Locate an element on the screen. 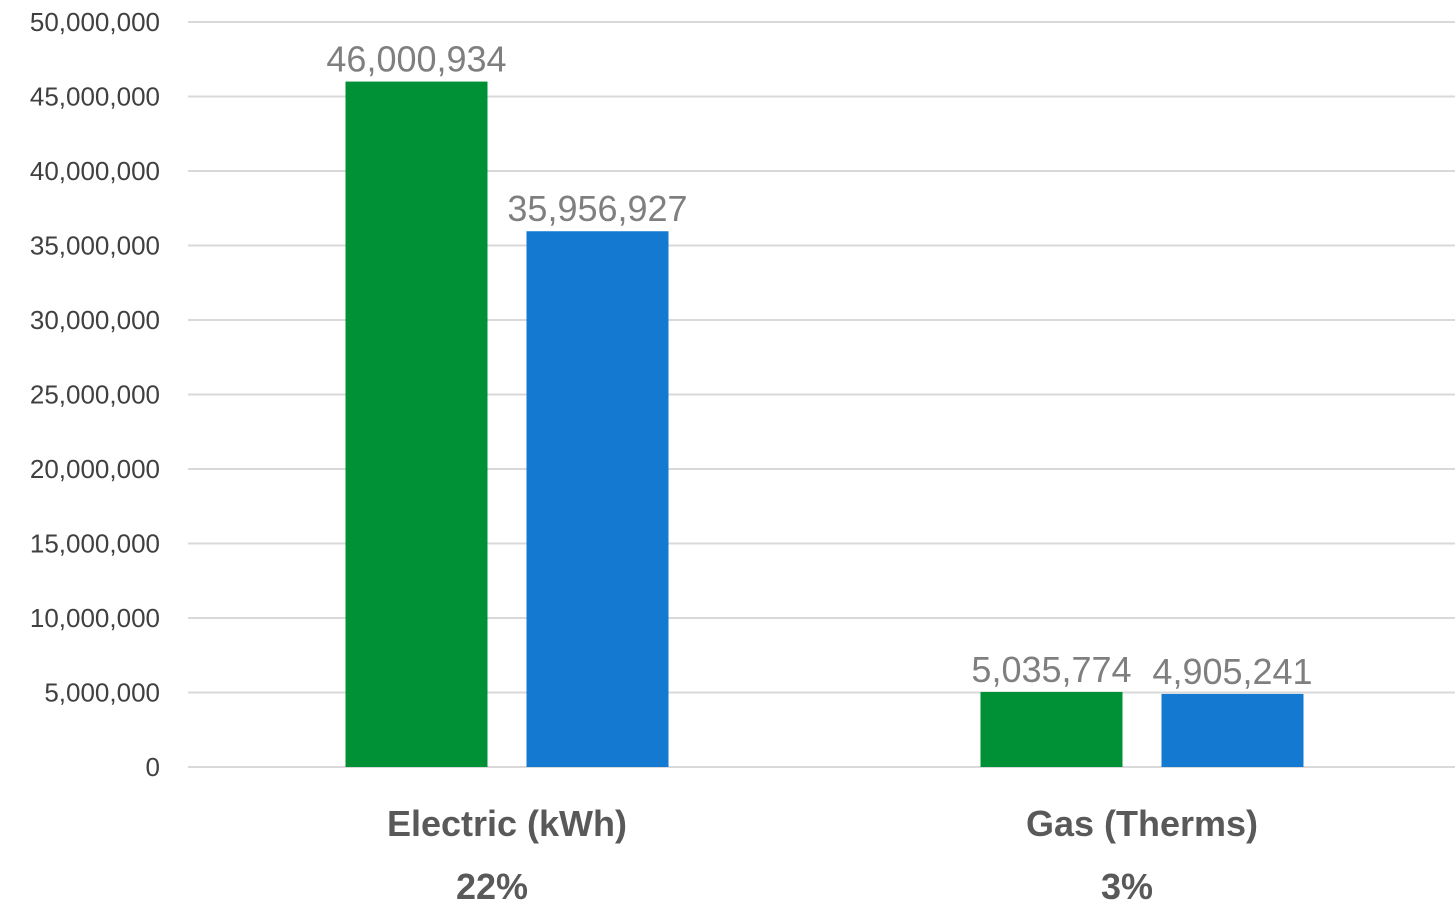 The width and height of the screenshot is (1455, 901). x-category-label: Gas (Therms) is located at coordinates (1142, 823).